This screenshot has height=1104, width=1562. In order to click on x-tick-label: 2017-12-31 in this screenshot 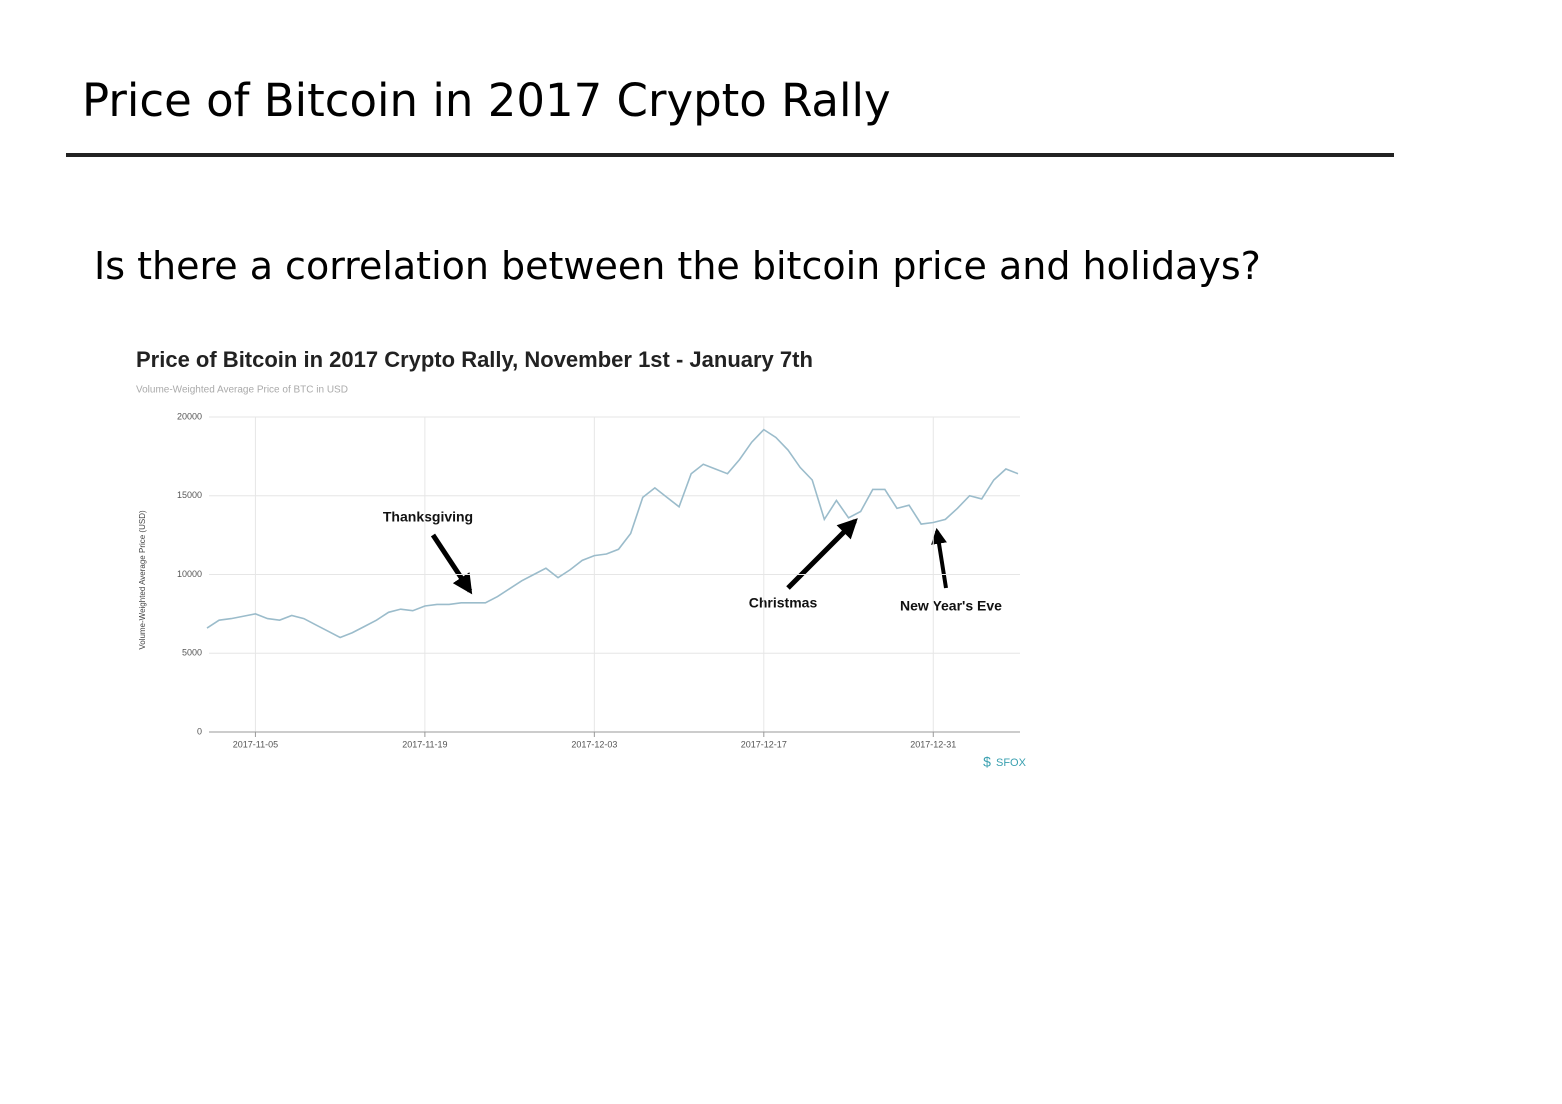, I will do `click(933, 744)`.